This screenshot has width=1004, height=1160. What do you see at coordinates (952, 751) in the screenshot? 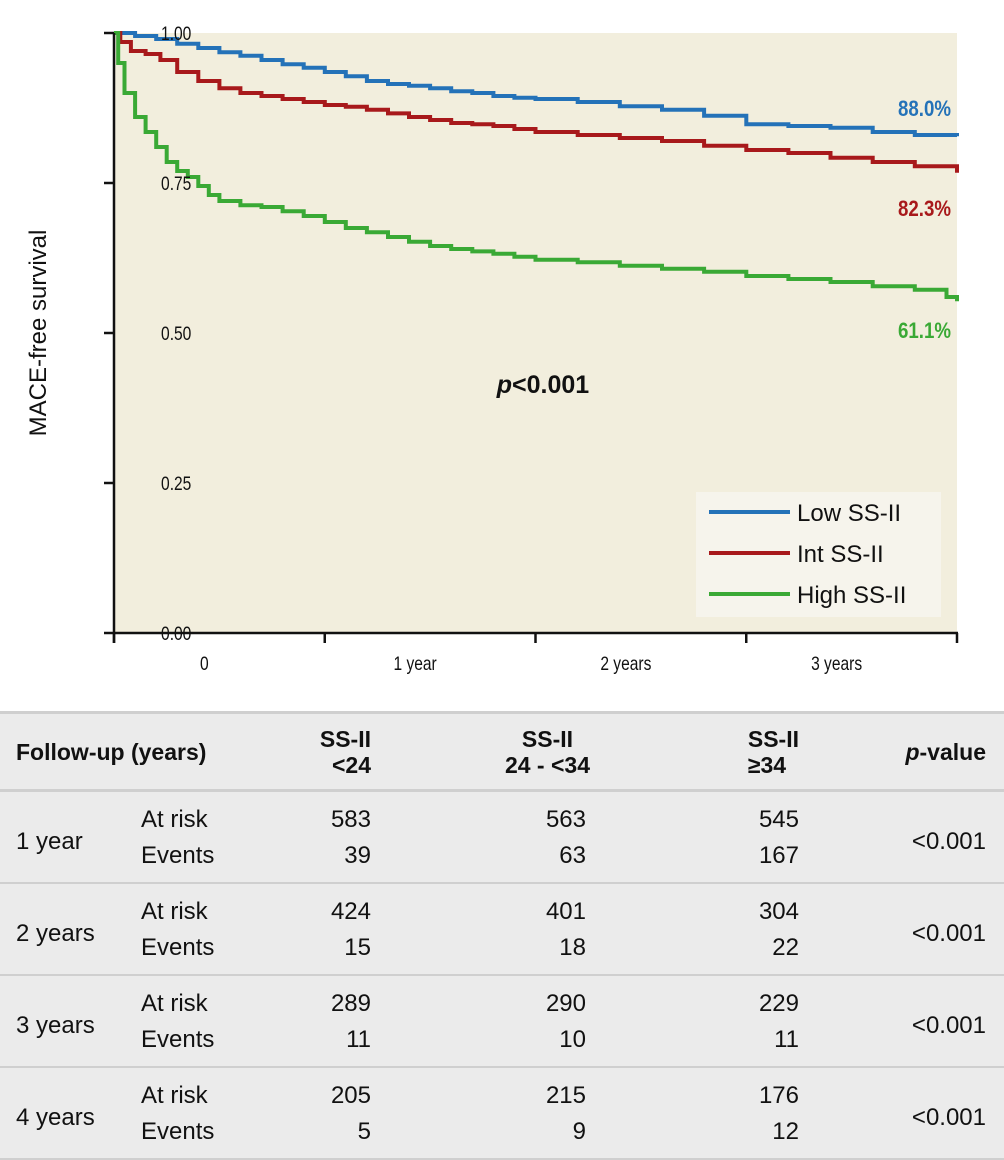
I see `header-pvalue-rest: -value` at bounding box center [952, 751].